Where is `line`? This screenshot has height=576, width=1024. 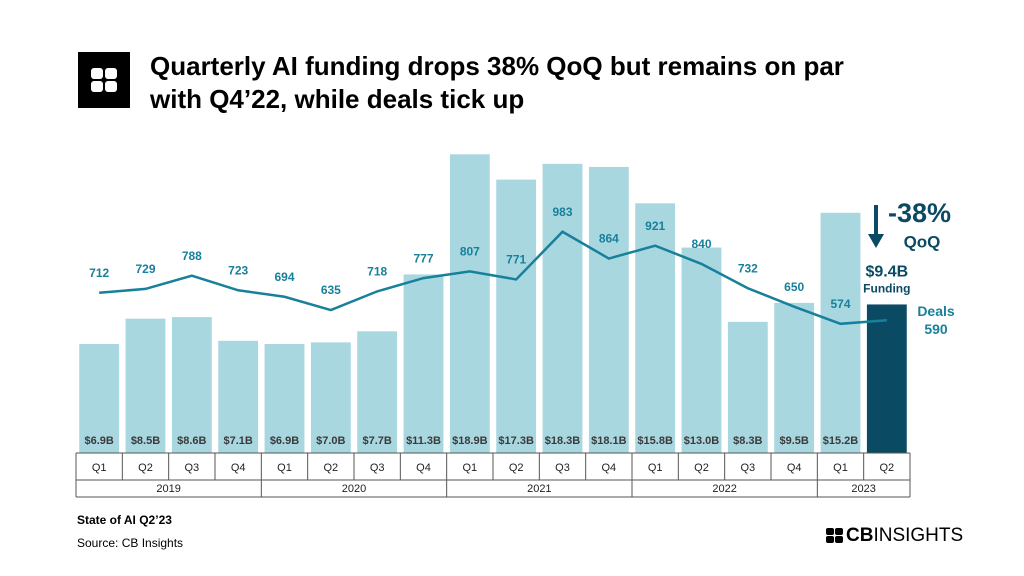
line is located at coordinates (493, 278).